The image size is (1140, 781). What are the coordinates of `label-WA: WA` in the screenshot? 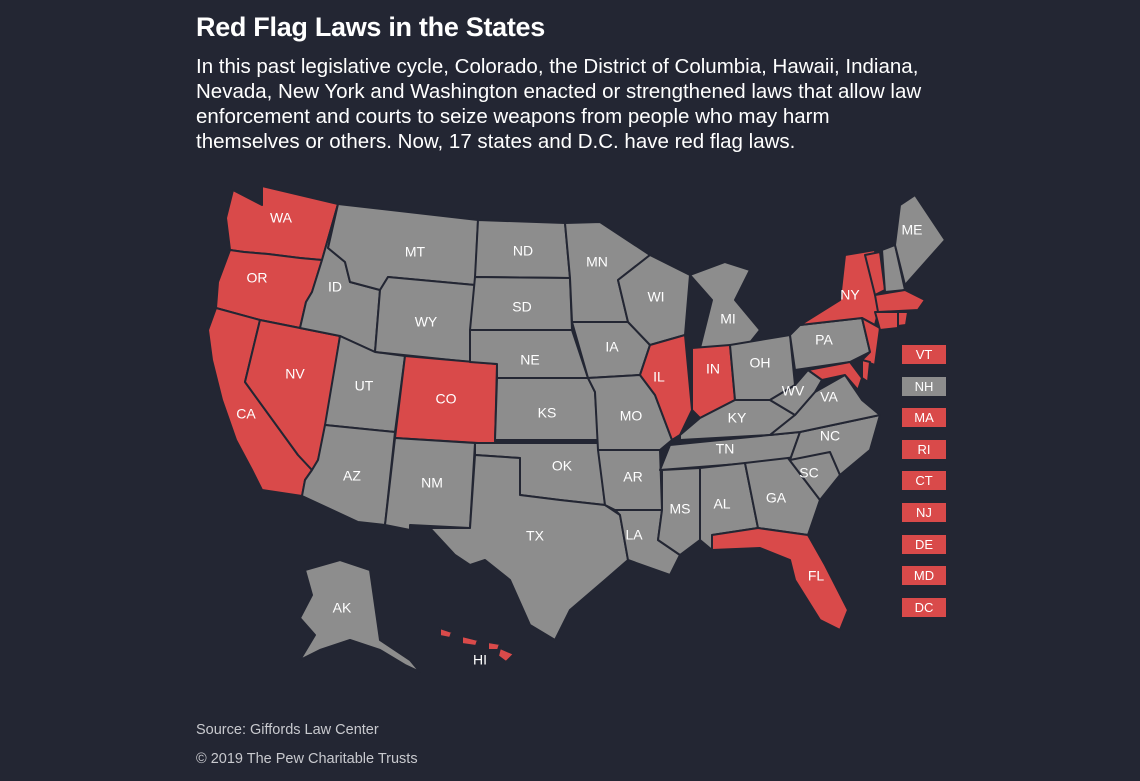 It's located at (281, 218).